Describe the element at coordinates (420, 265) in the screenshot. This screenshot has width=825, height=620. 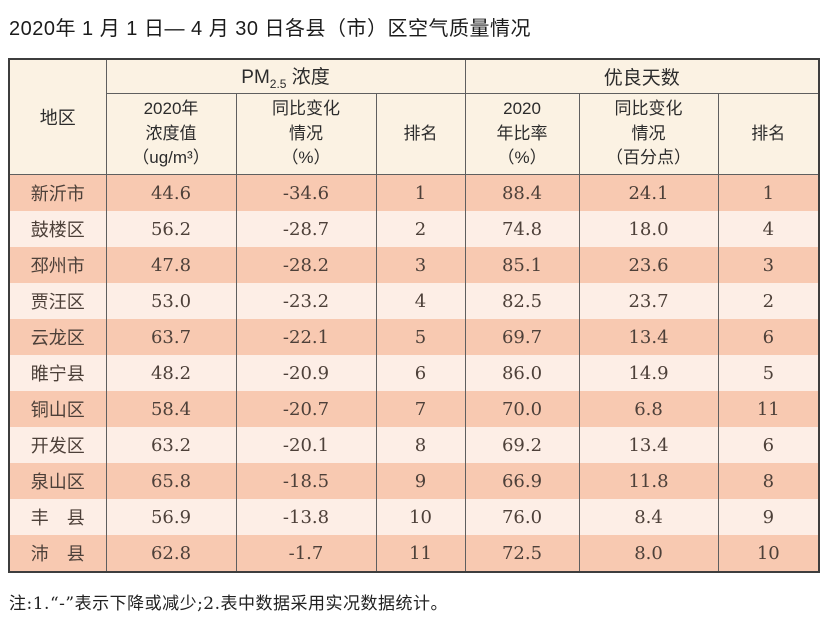
I see `cell-pm-rank: 3` at that location.